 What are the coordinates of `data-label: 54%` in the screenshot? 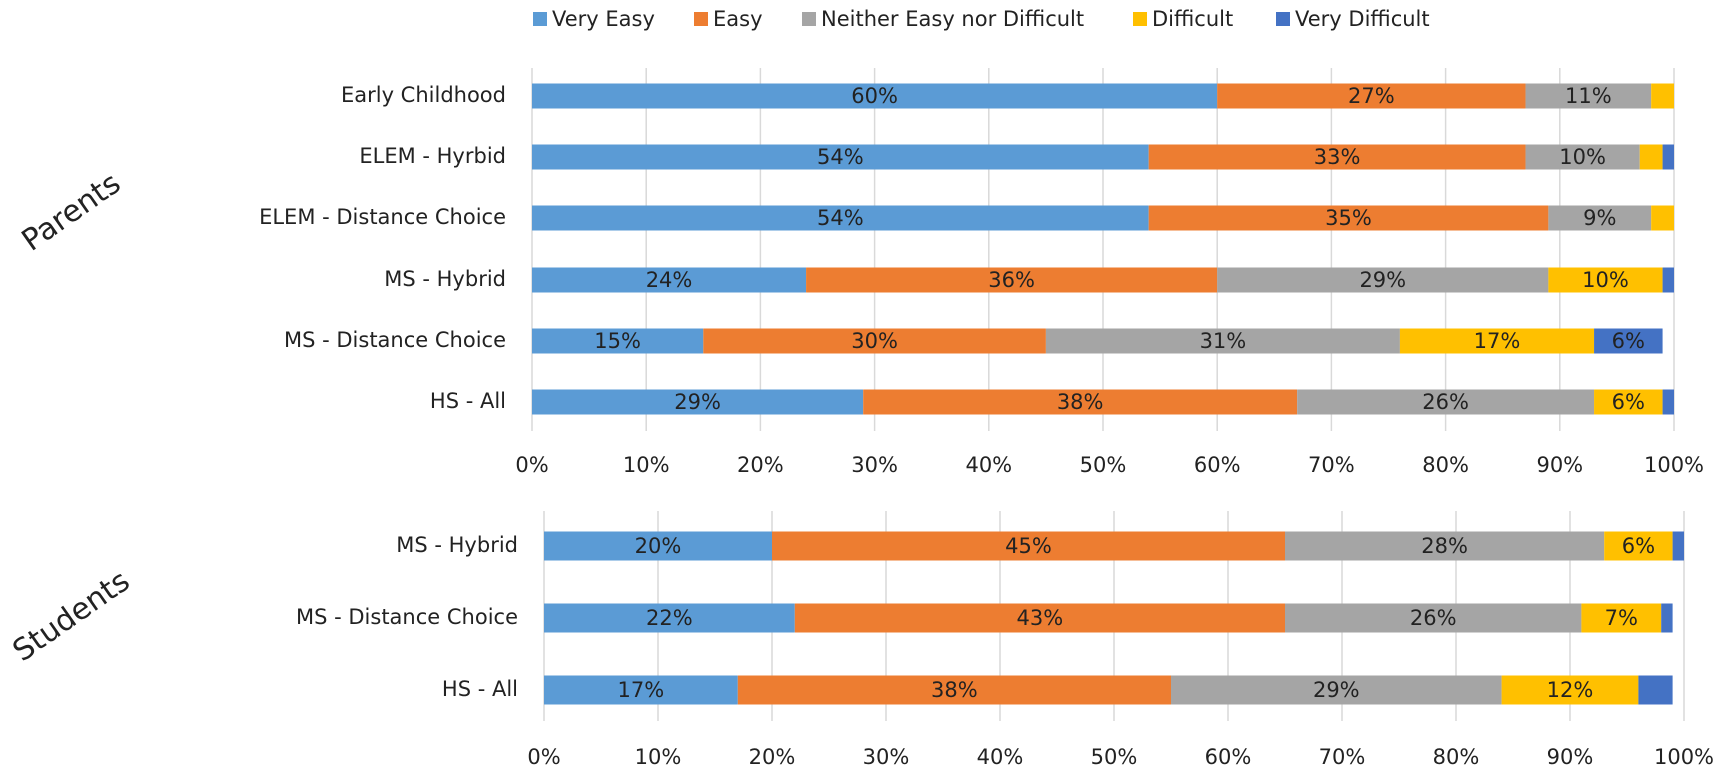 It's located at (840, 218).